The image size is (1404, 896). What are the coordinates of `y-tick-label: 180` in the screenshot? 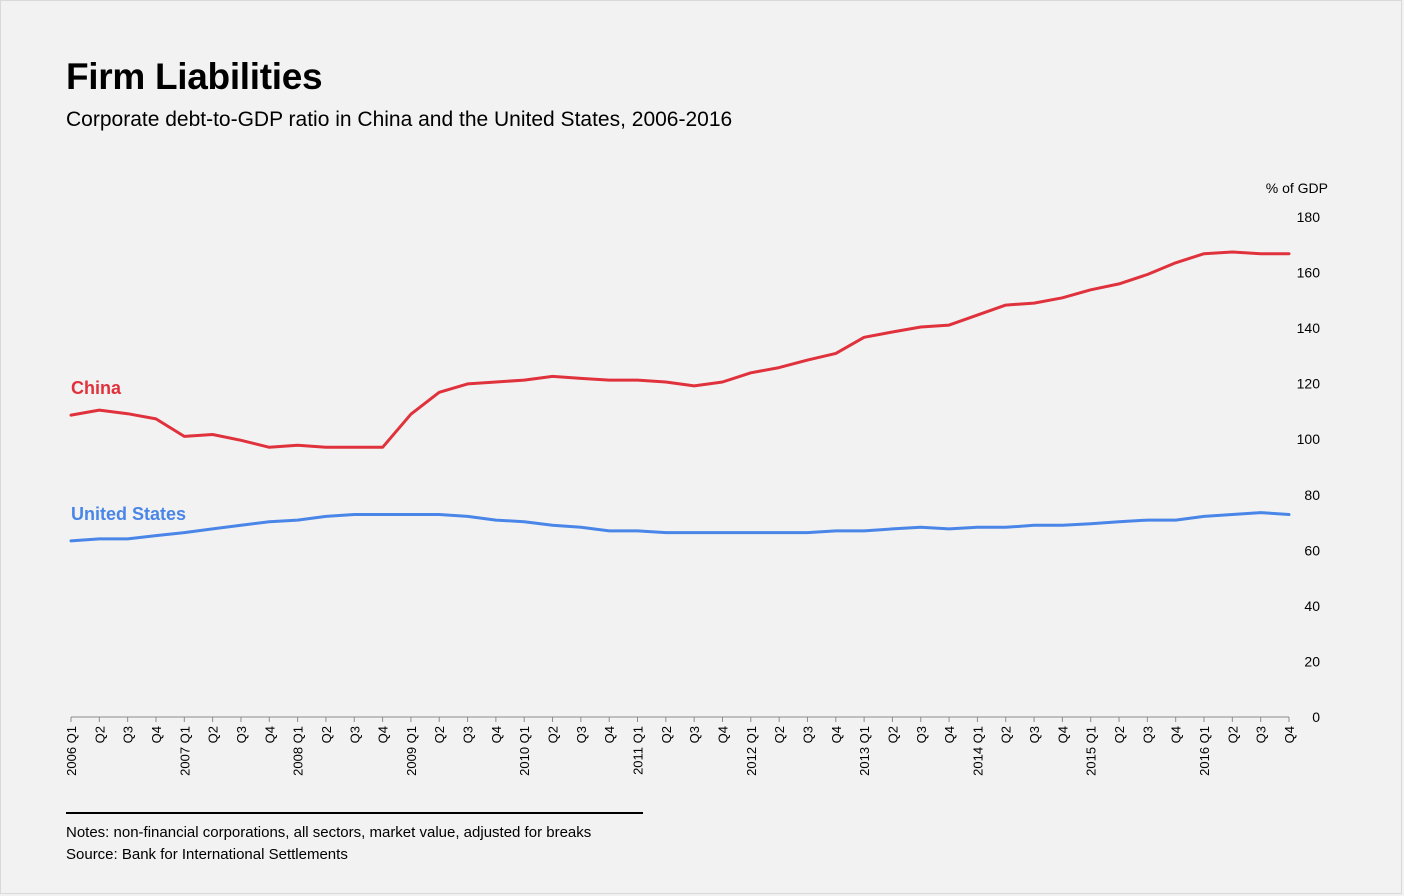 It's located at (1309, 217).